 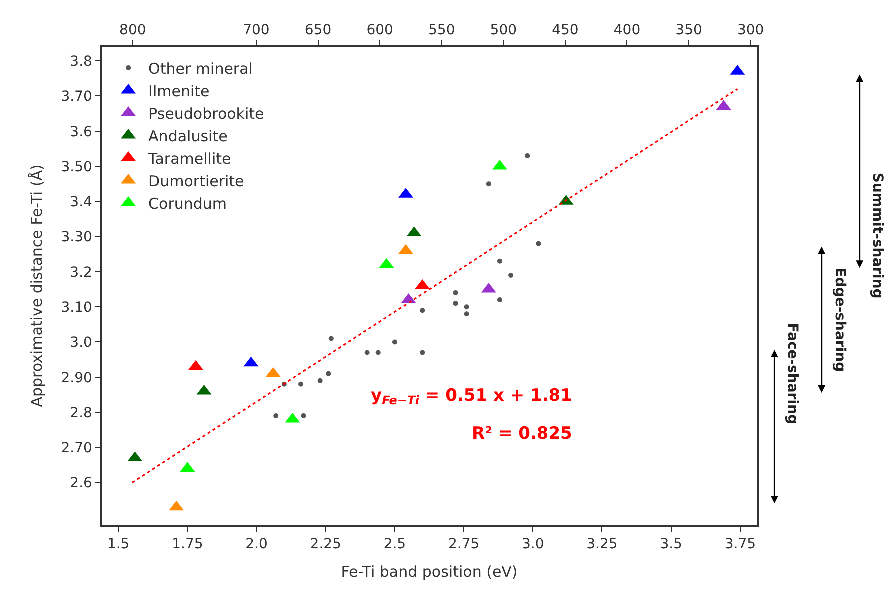 I want to click on x2-tick-label: 400, so click(x=627, y=30).